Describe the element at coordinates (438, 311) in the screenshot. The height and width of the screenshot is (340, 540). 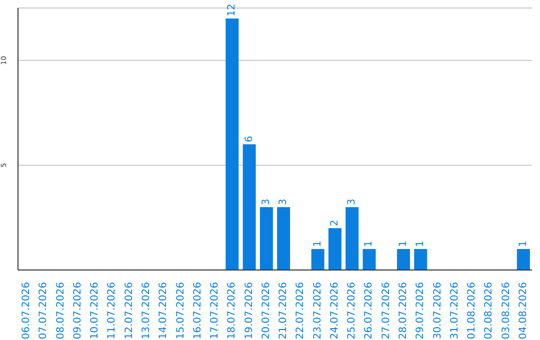
I see `x-tick-label: 30.07.2026` at that location.